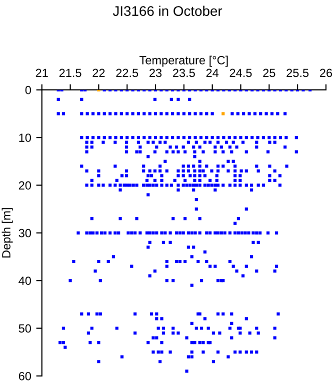 This screenshot has height=384, width=335. I want to click on x-tick-label: 25.5, so click(297, 73).